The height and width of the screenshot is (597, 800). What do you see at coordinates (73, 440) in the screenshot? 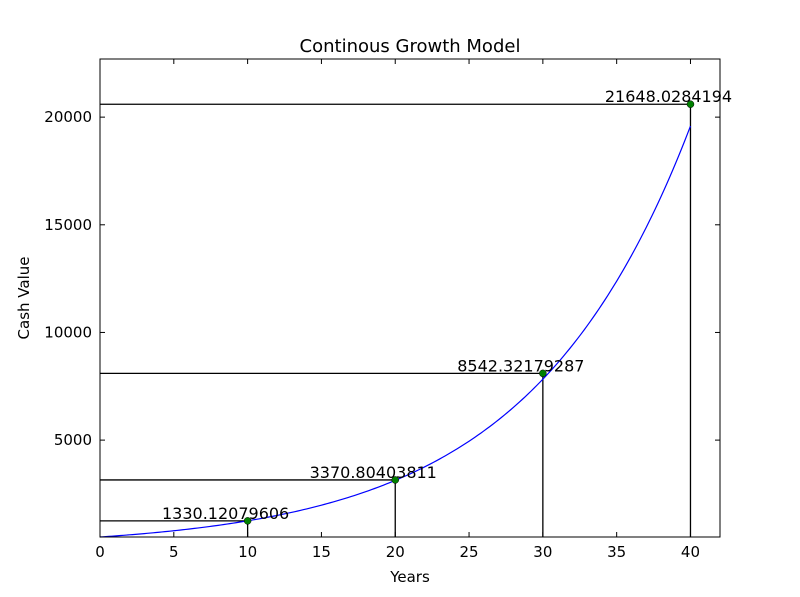
I see `y-tick-label: 5000` at bounding box center [73, 440].